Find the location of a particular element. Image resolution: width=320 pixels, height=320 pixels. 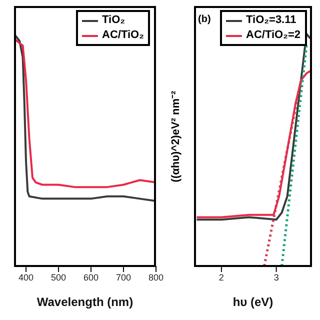

x-axis-title: hυ (eV) is located at coordinates (253, 302).